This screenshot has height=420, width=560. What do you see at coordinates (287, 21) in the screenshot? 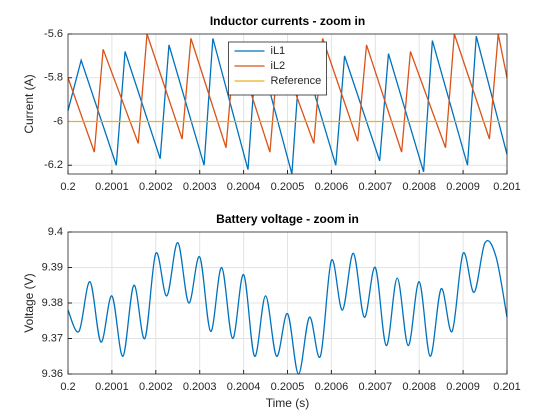
I see `chart-title: Inductor currents - zoom in` at bounding box center [287, 21].